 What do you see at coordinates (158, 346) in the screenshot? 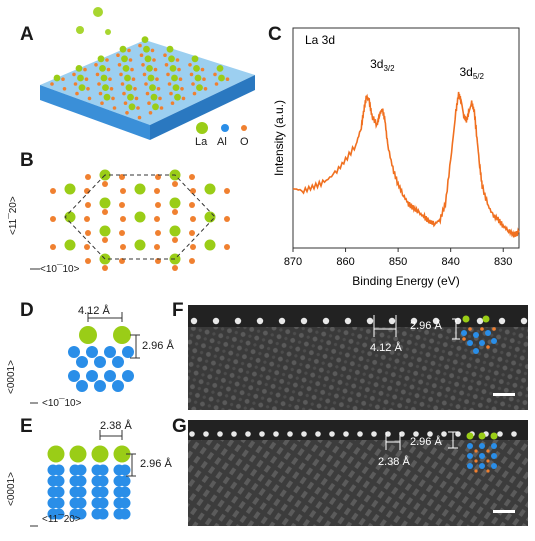
I see `d-spacing-v-label: 2.96 Å` at bounding box center [158, 346].